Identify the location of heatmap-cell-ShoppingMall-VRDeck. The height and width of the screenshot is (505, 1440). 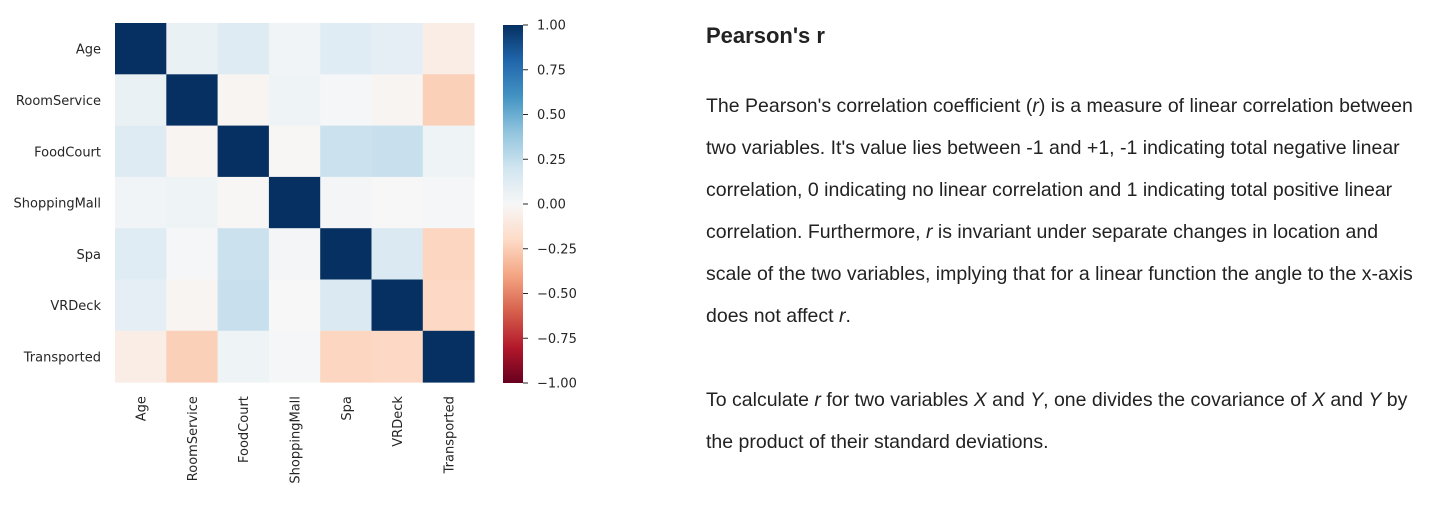
(397, 202).